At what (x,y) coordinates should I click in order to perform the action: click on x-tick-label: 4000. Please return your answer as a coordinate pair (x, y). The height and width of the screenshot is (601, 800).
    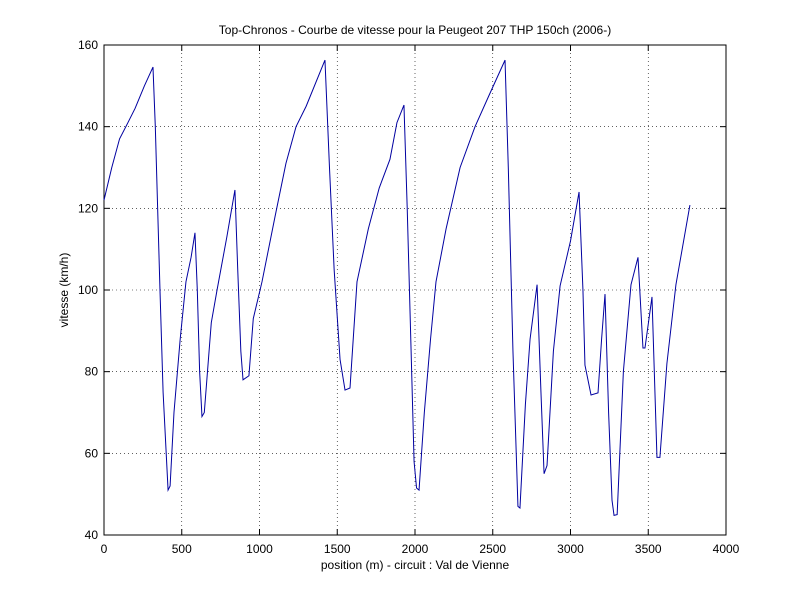
    Looking at the image, I should click on (726, 549).